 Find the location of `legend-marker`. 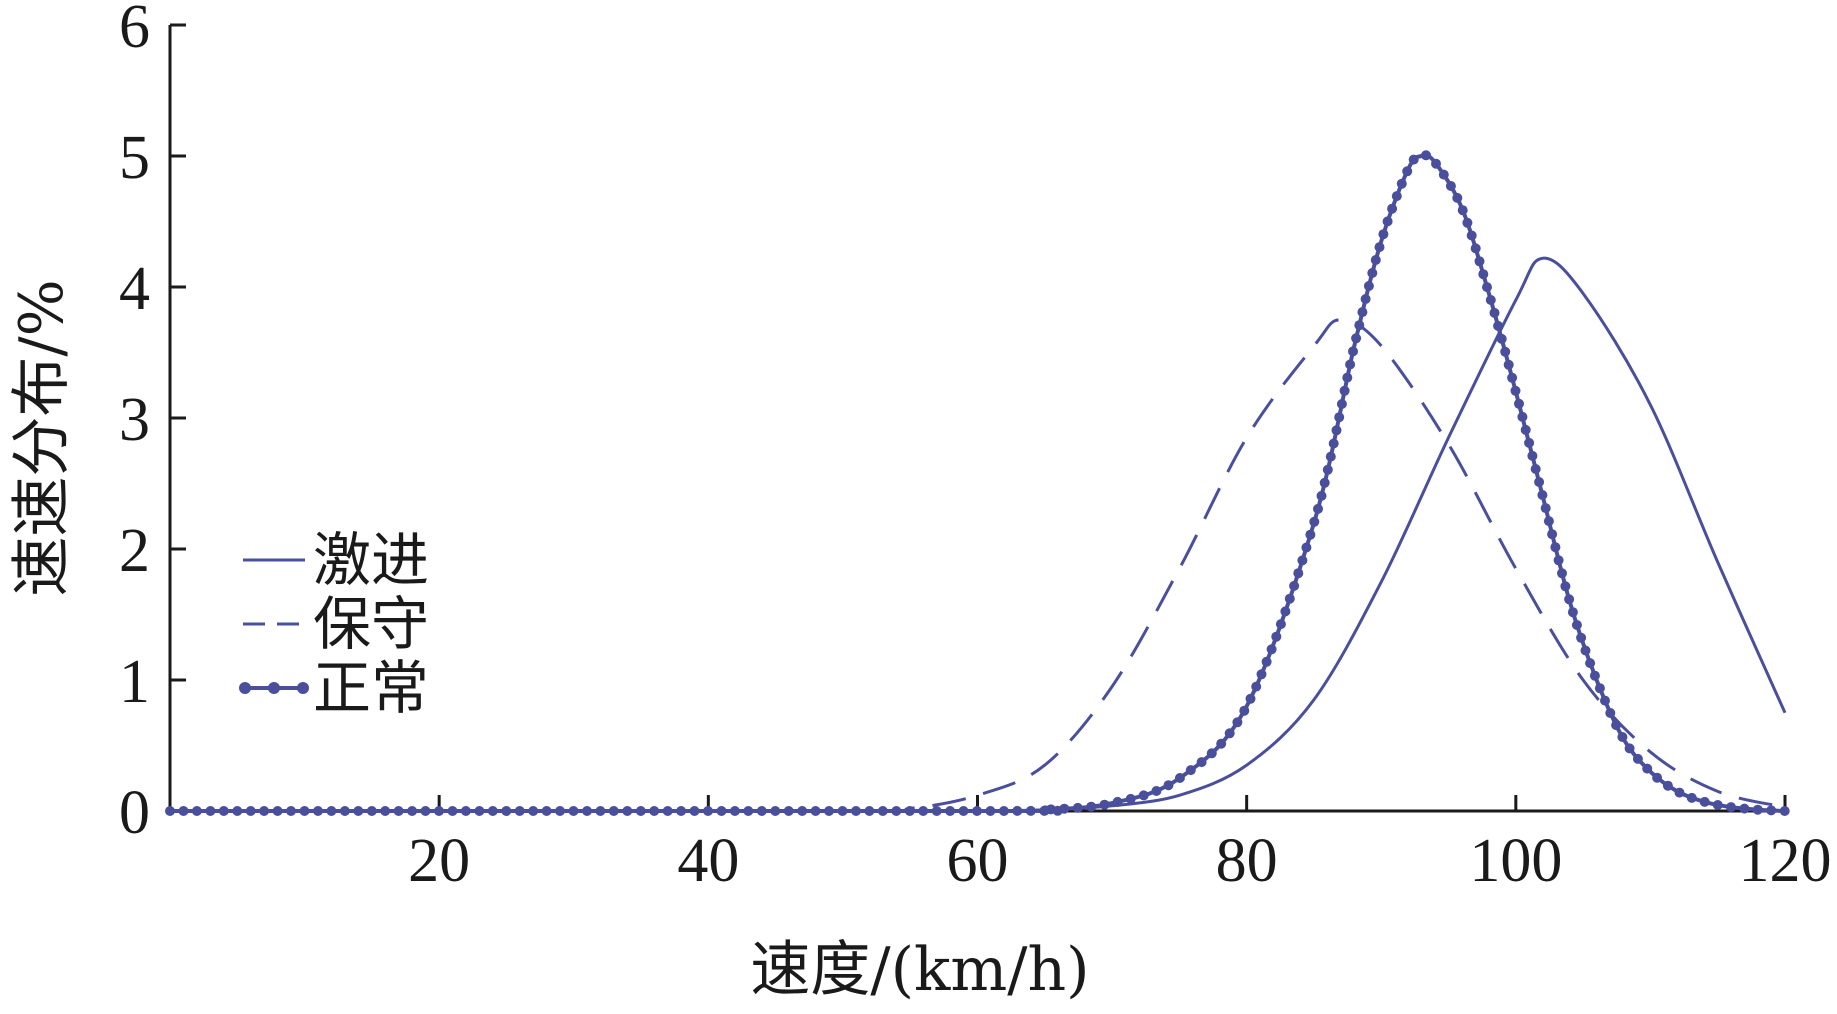

legend-marker is located at coordinates (245, 688).